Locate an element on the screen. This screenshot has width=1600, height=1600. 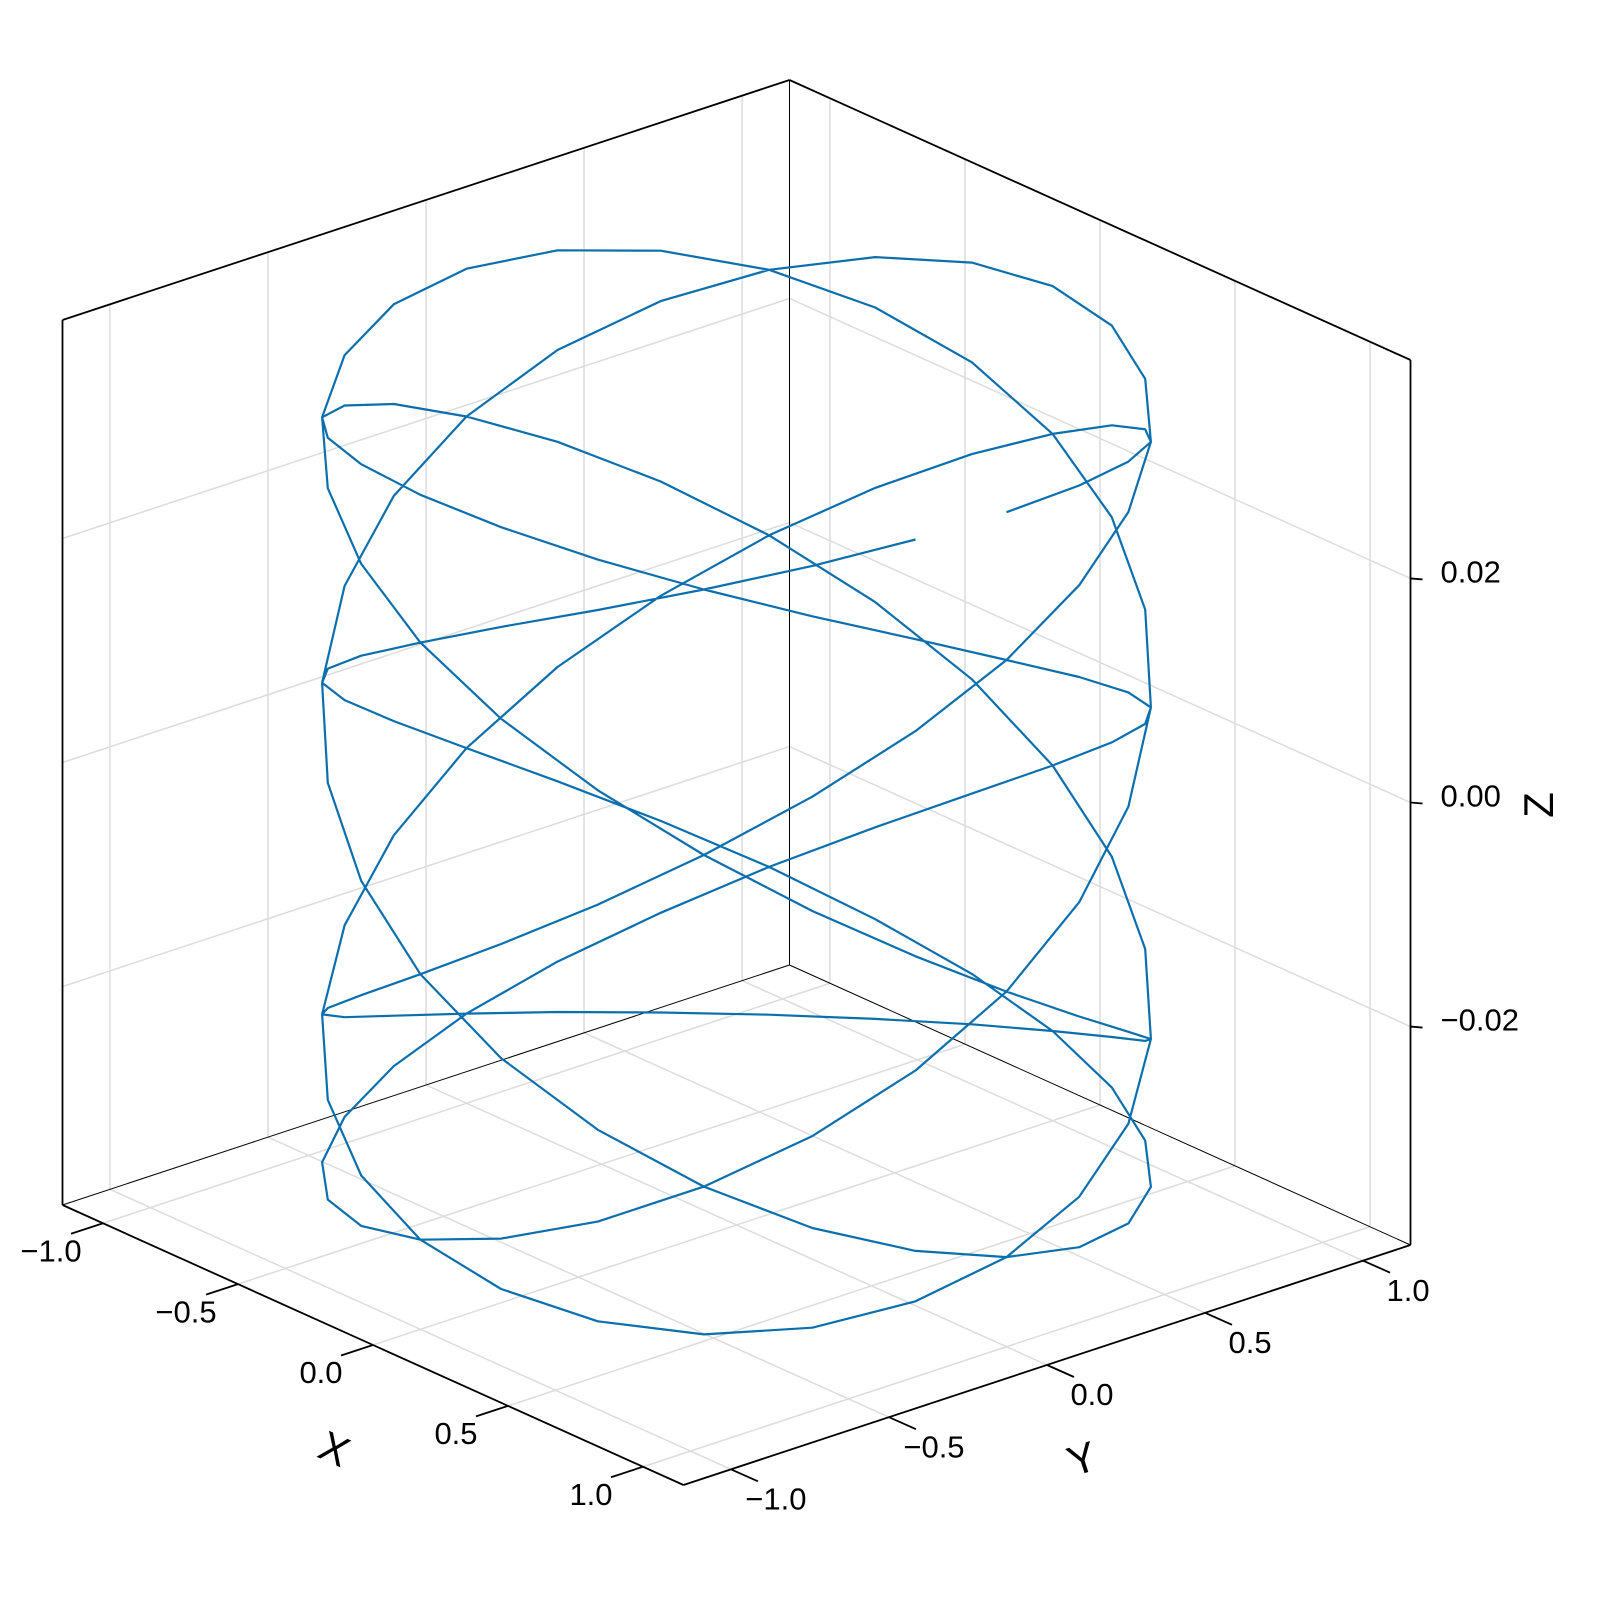
y-tick-label: 1.0 is located at coordinates (1408, 1290).